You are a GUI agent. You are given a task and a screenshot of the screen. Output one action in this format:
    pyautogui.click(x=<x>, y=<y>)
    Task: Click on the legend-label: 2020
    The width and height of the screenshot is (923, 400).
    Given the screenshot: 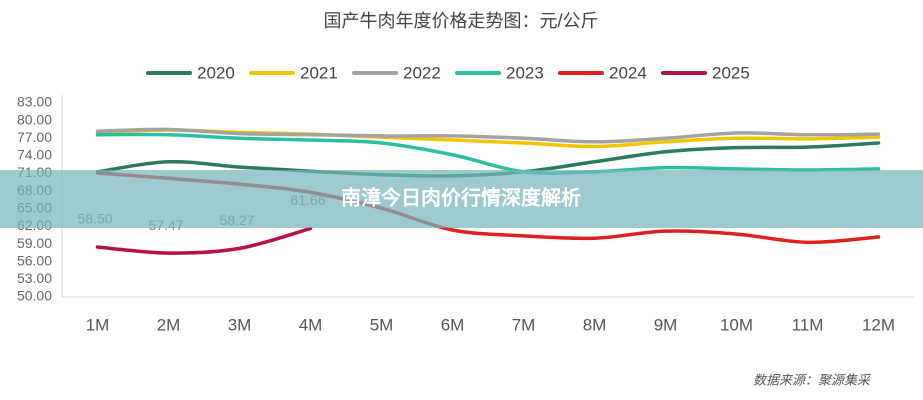 What is the action you would take?
    pyautogui.click(x=216, y=72)
    